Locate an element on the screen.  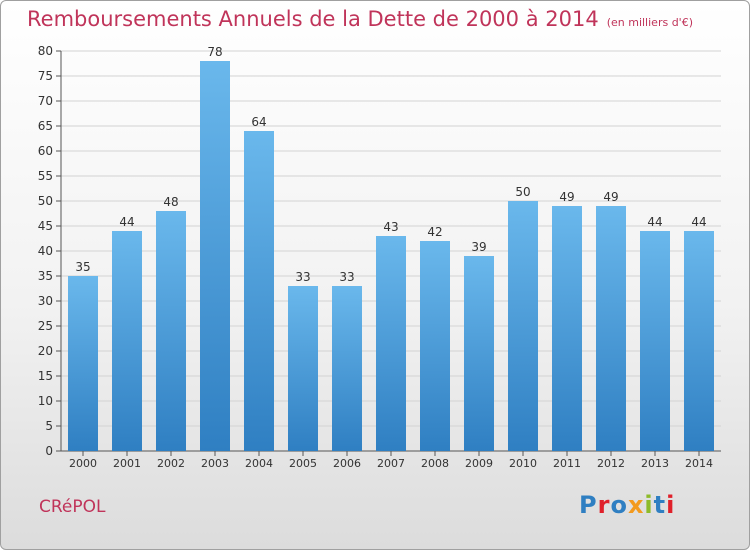
logo-letter: t is located at coordinates (660, 505).